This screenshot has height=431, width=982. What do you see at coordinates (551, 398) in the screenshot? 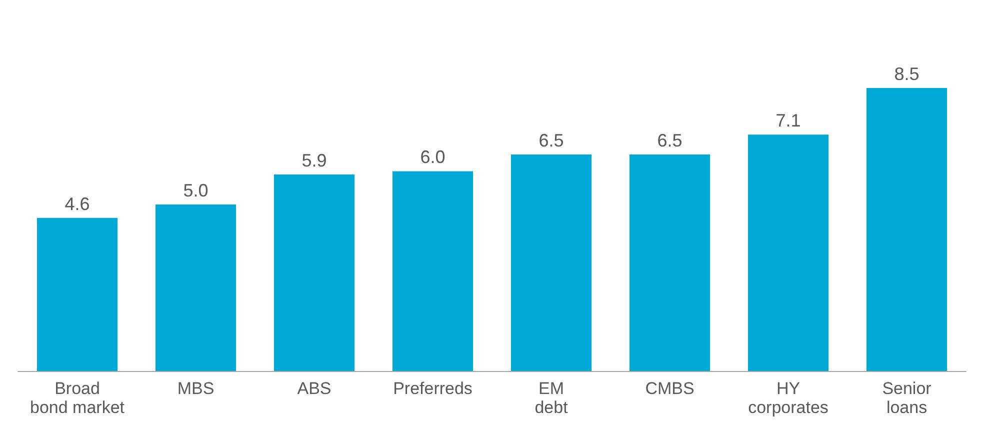
I see `x-tick-label: EM debt` at bounding box center [551, 398].